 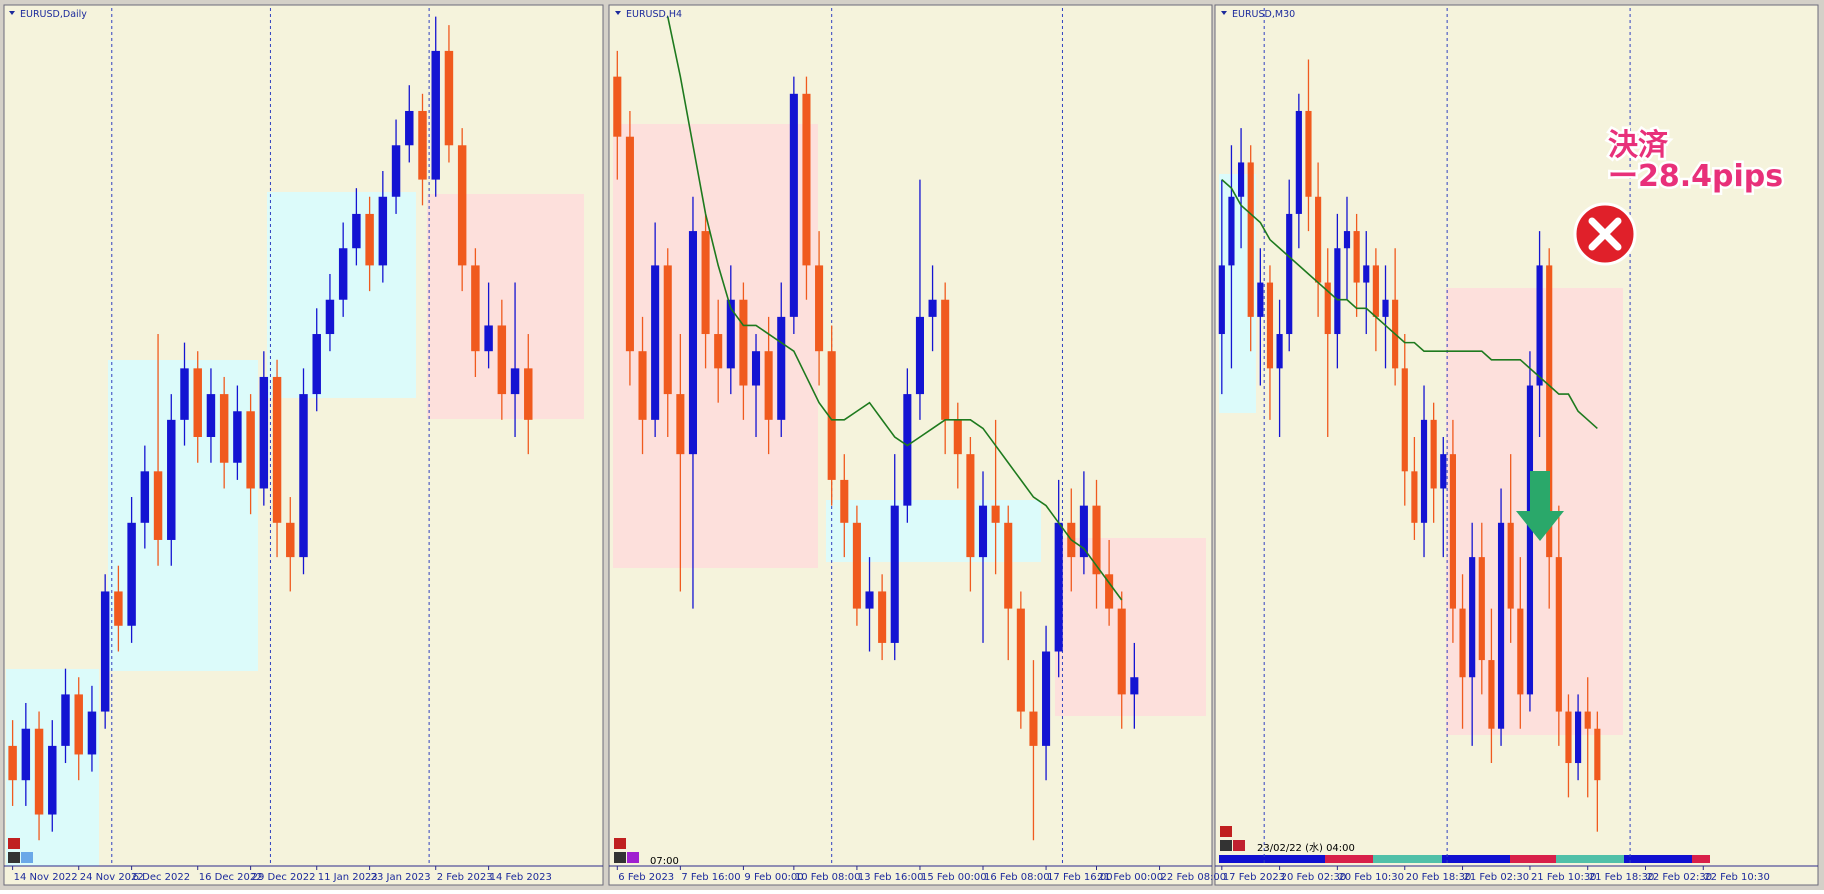 What do you see at coordinates (1263, 14) in the screenshot?
I see `panel-title: EURUSD,M30` at bounding box center [1263, 14].